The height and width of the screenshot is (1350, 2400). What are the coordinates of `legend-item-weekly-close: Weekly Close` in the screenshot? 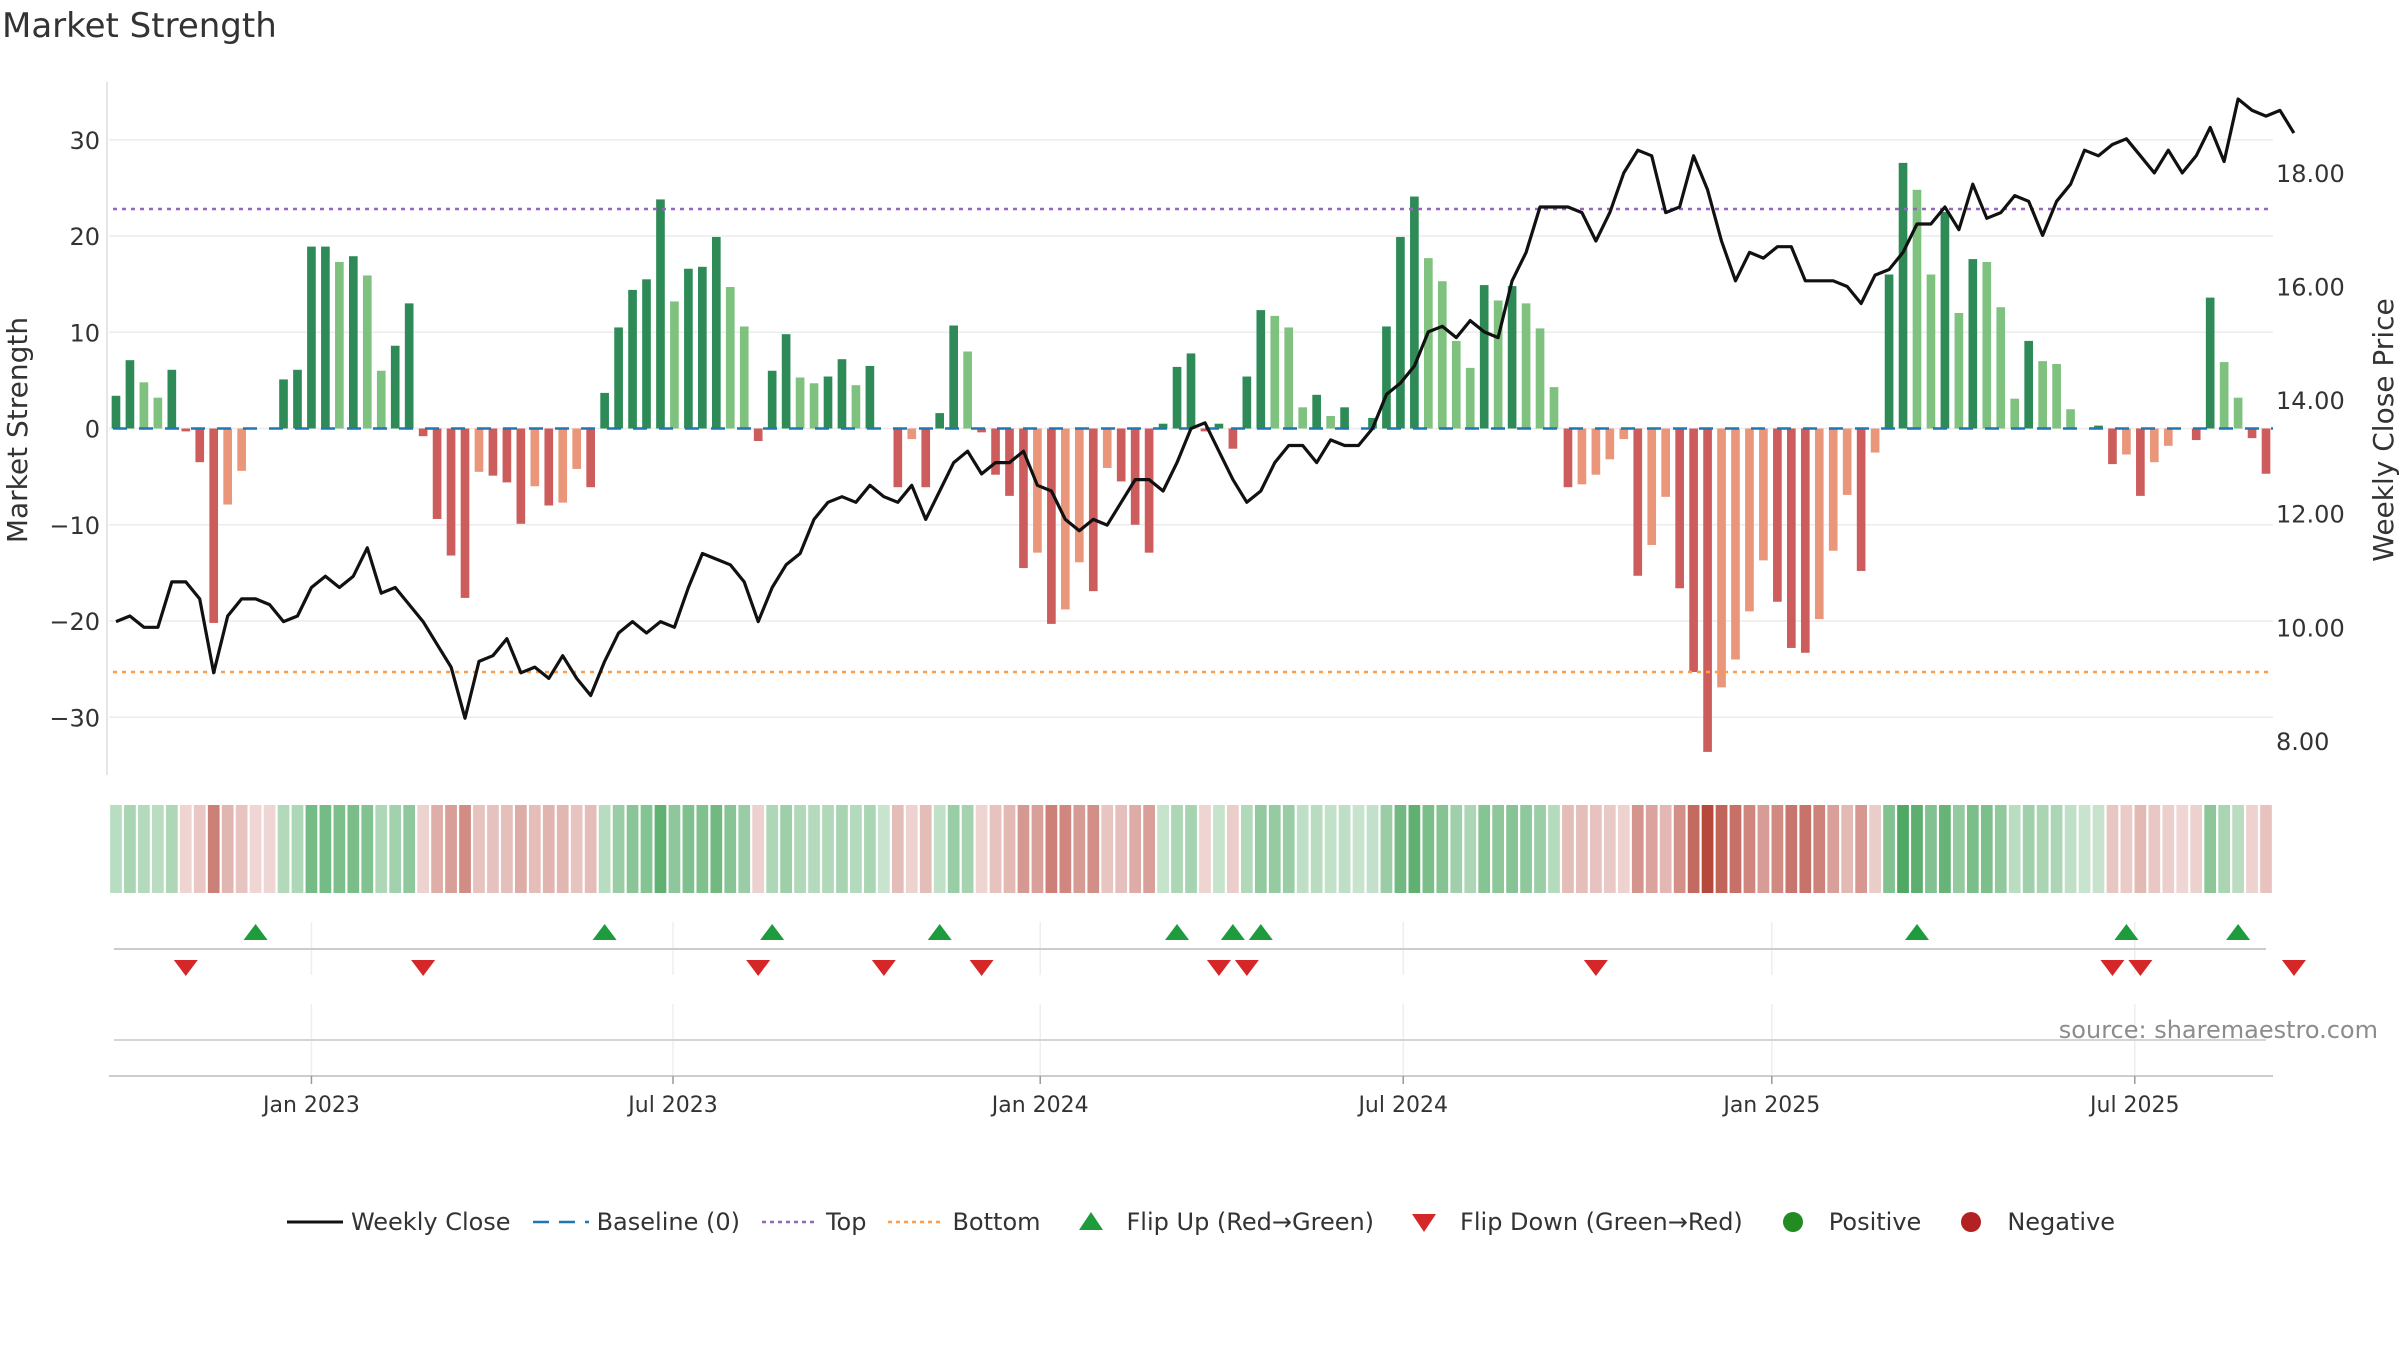 It's located at (398, 1222).